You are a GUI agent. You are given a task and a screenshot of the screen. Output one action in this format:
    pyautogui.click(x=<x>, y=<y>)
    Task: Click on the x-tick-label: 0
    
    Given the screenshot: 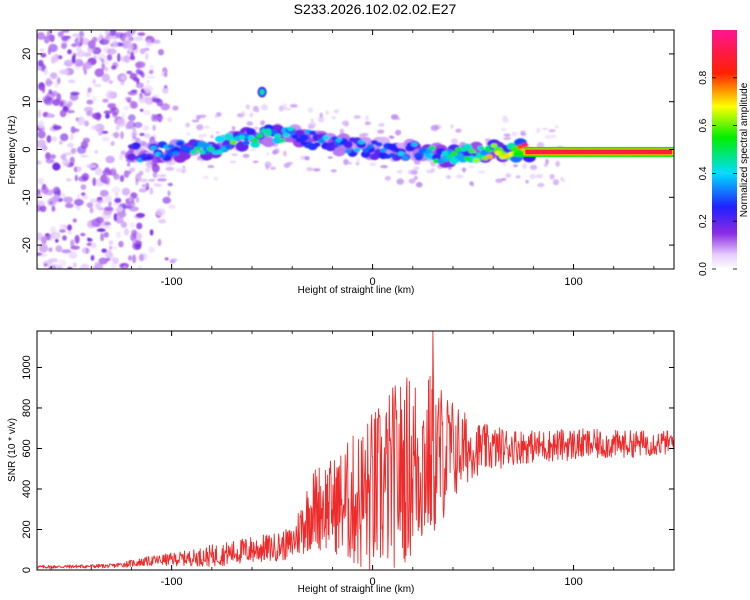 What is the action you would take?
    pyautogui.click(x=373, y=282)
    